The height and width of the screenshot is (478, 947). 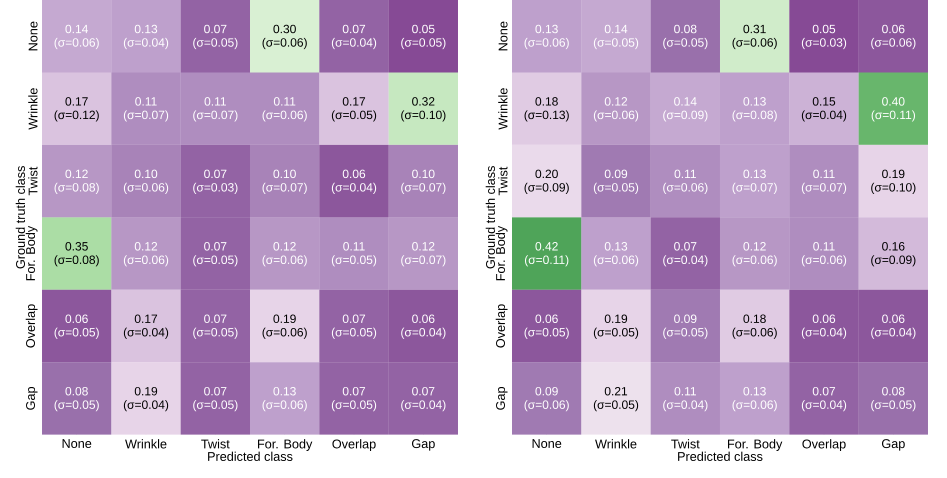 What do you see at coordinates (685, 319) in the screenshot?
I see `data-label: 0.09` at bounding box center [685, 319].